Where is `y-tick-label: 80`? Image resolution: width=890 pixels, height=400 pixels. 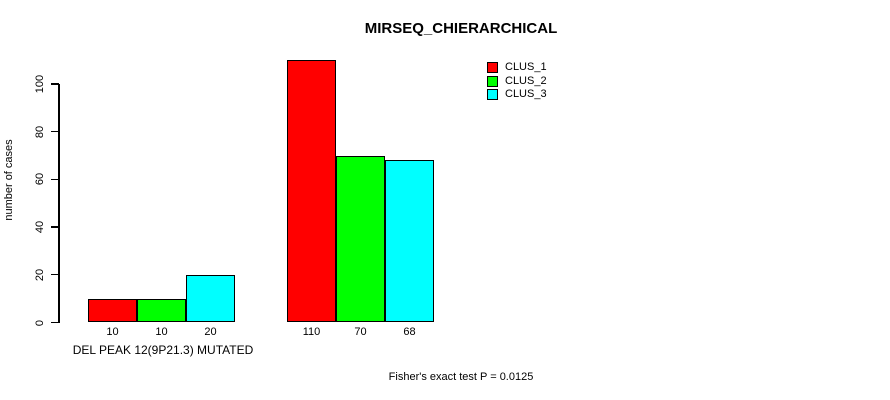 y-tick-label: 80 is located at coordinates (40, 131).